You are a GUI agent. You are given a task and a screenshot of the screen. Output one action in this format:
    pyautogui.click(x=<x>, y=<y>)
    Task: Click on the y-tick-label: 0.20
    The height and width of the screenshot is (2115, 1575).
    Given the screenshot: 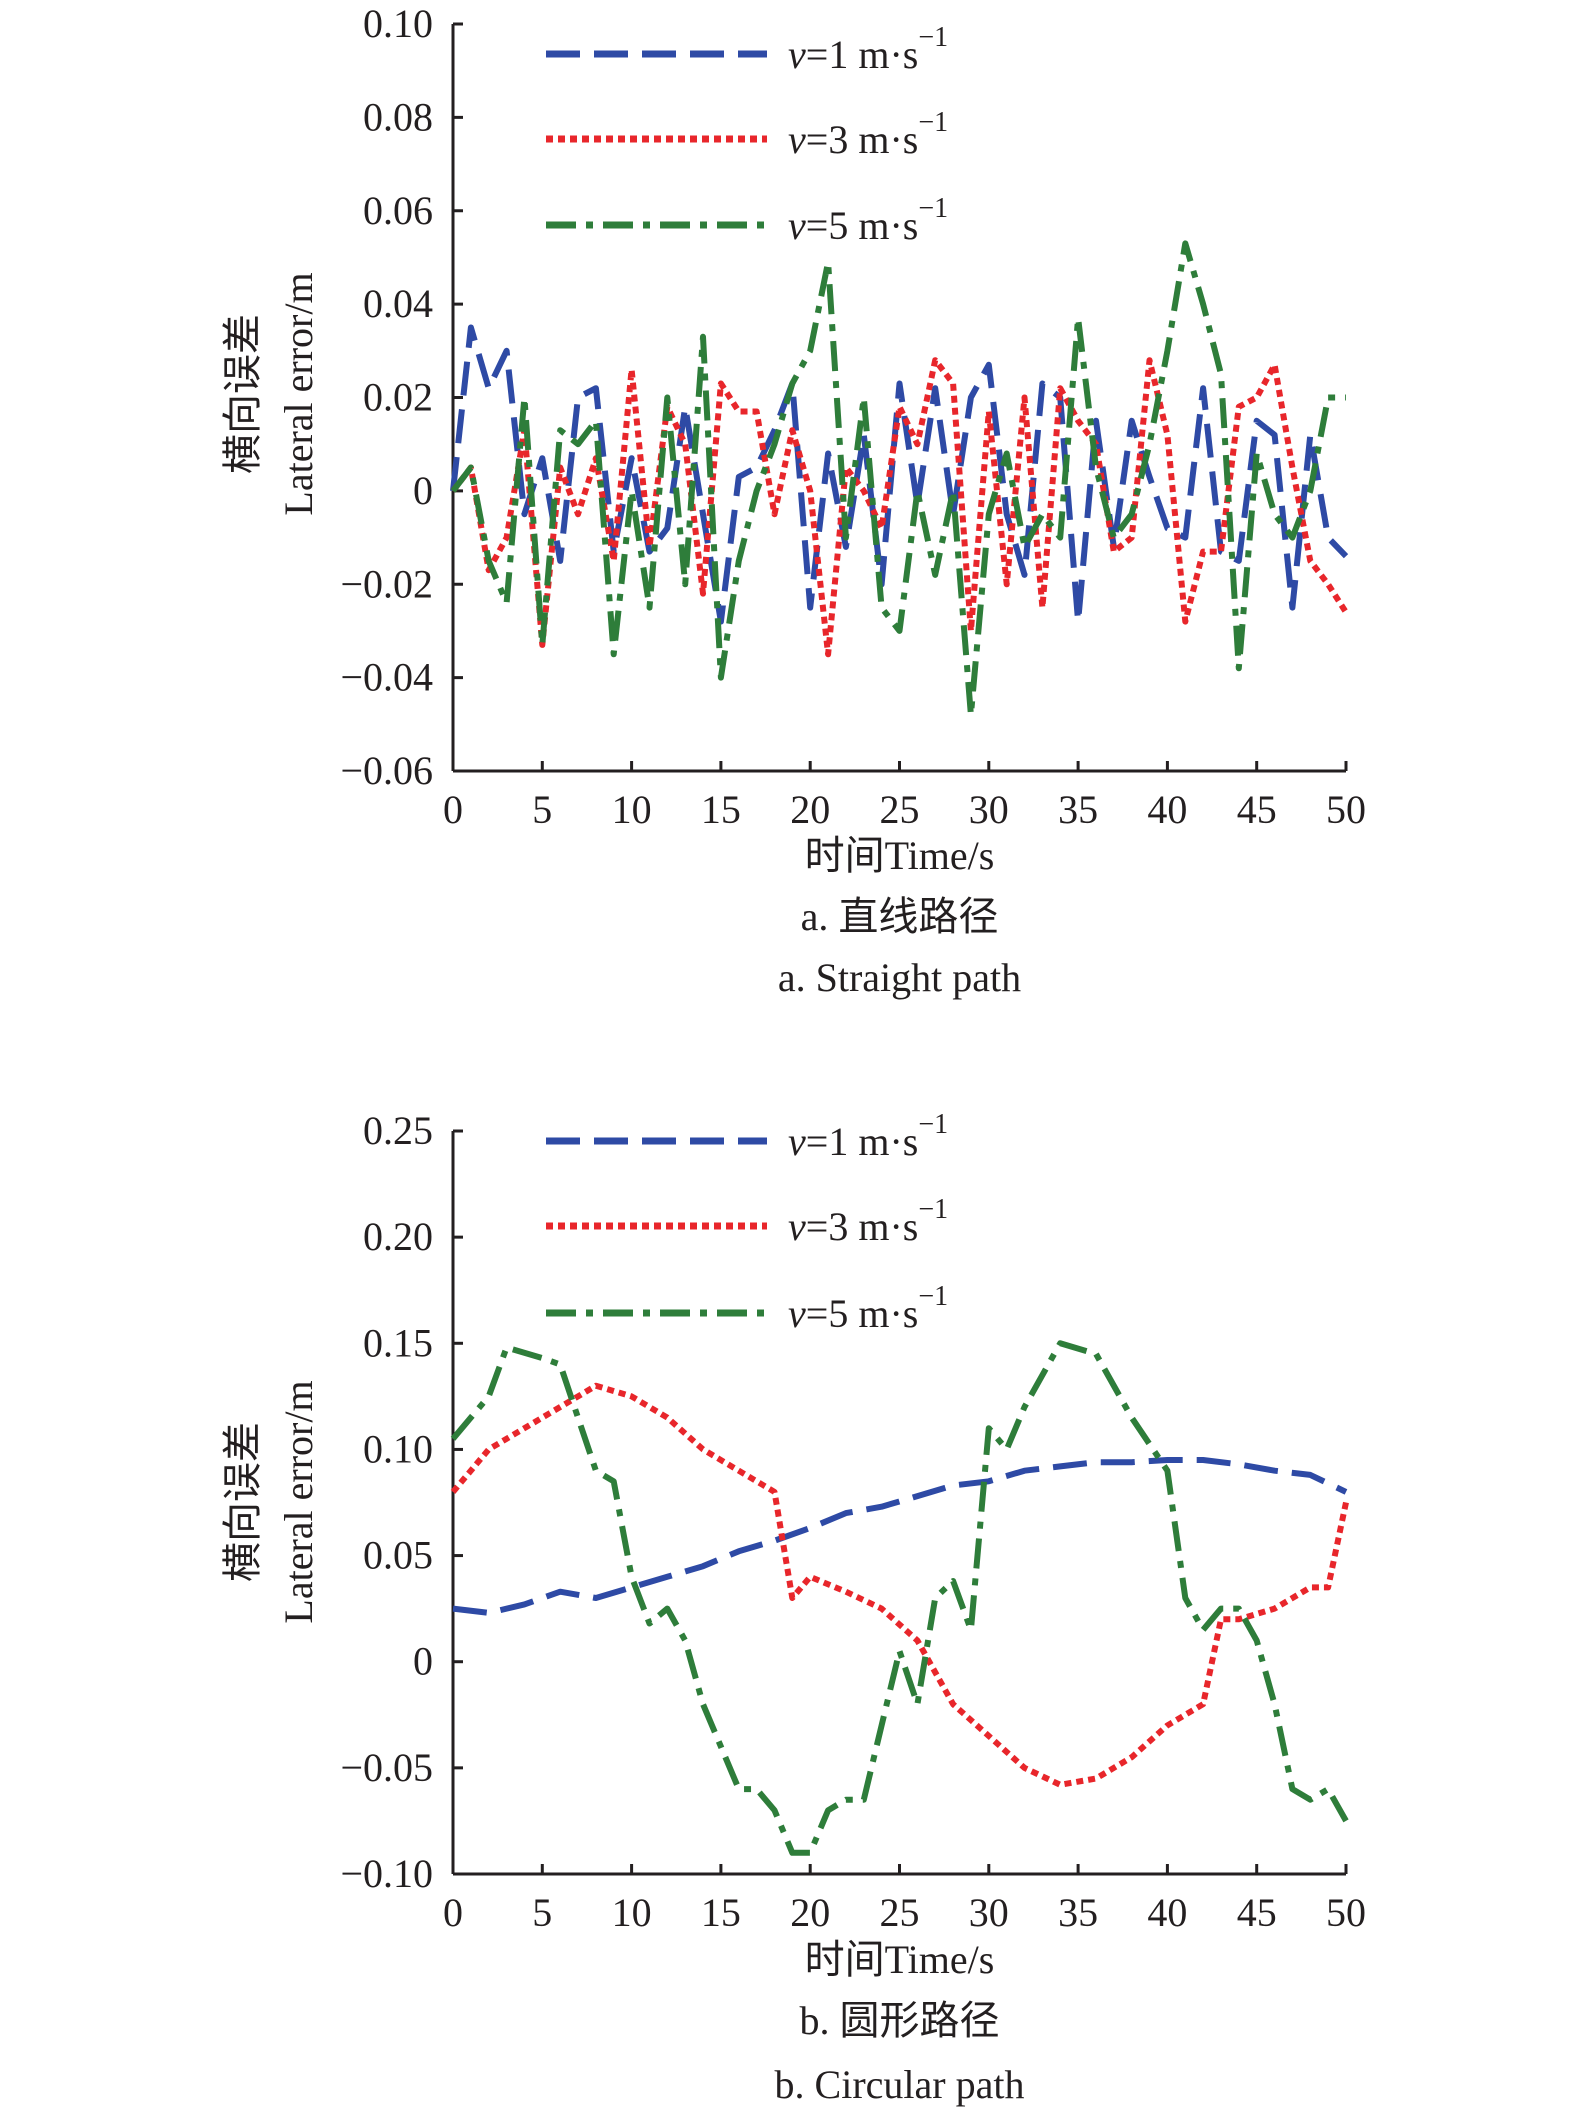 What is the action you would take?
    pyautogui.click(x=398, y=1236)
    